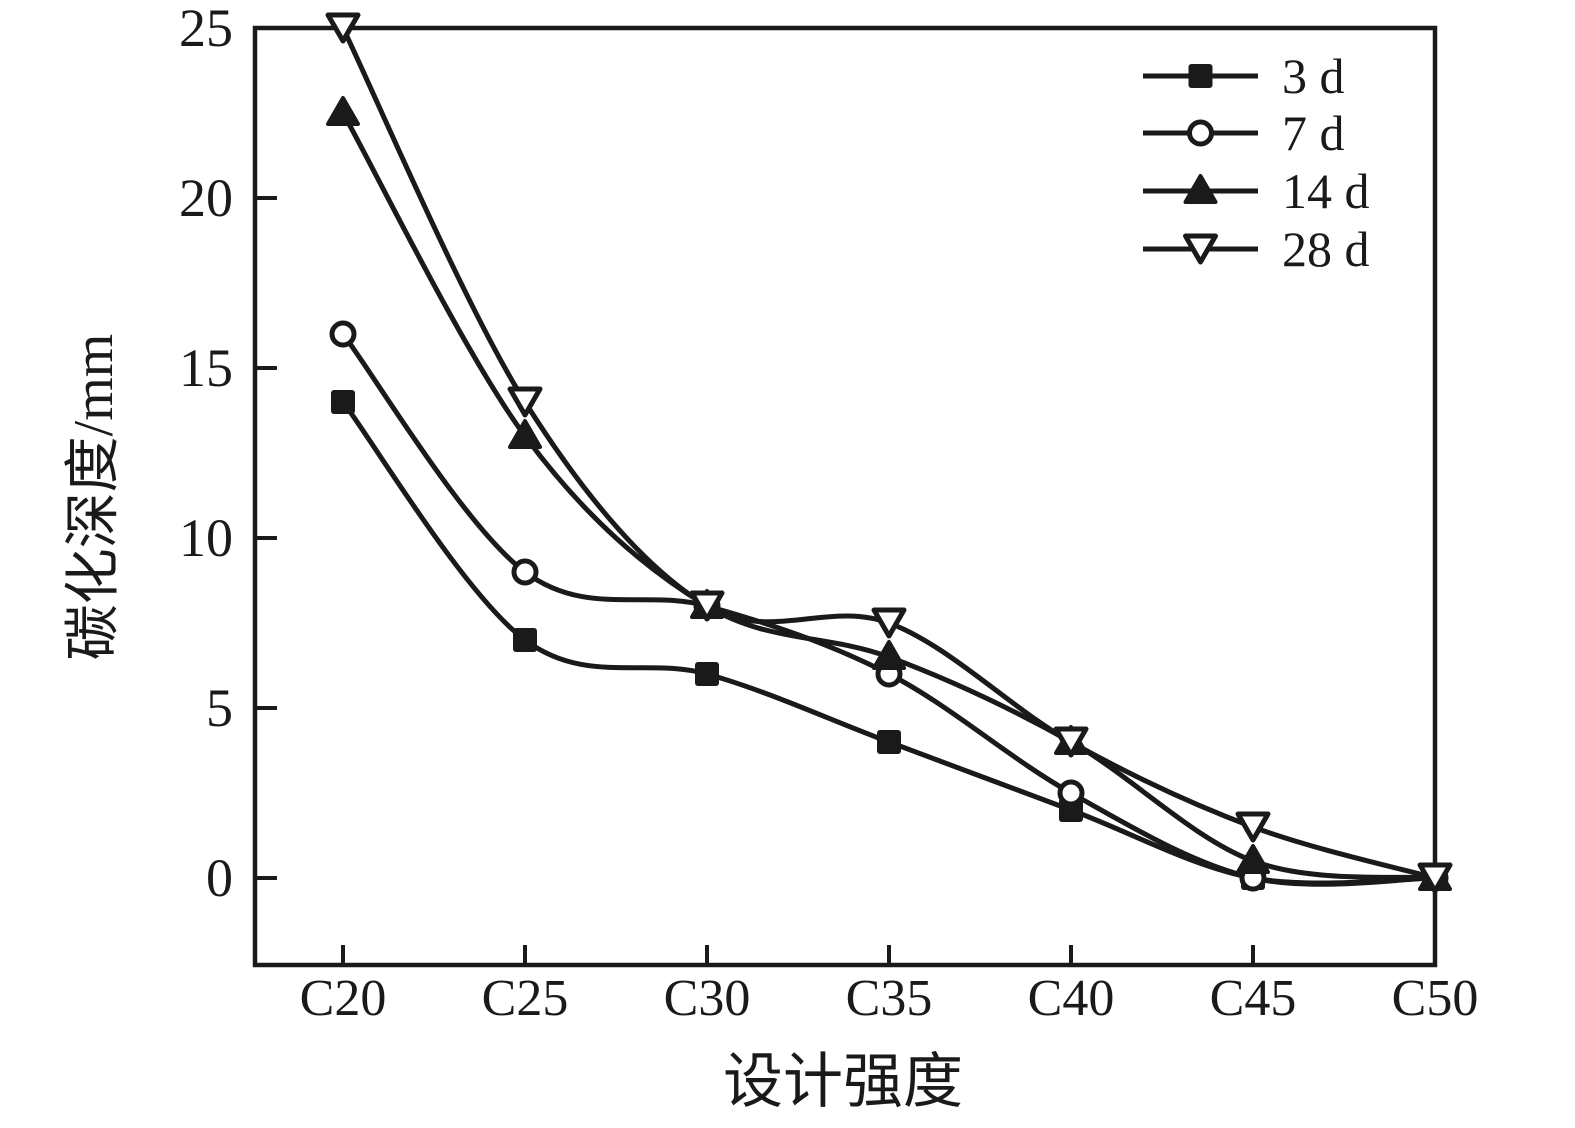 The image size is (1575, 1128). What do you see at coordinates (1200, 249) in the screenshot?
I see `legend-marker-28d` at bounding box center [1200, 249].